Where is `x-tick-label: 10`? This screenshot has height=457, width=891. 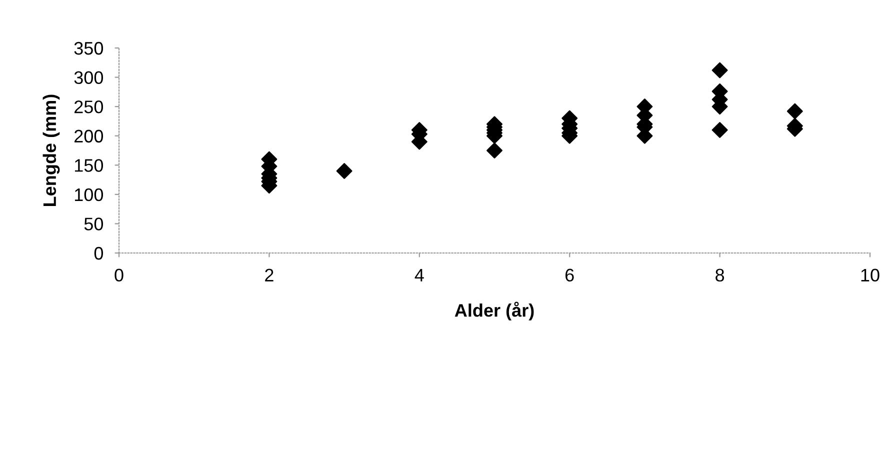
x-tick-label: 10 is located at coordinates (870, 275).